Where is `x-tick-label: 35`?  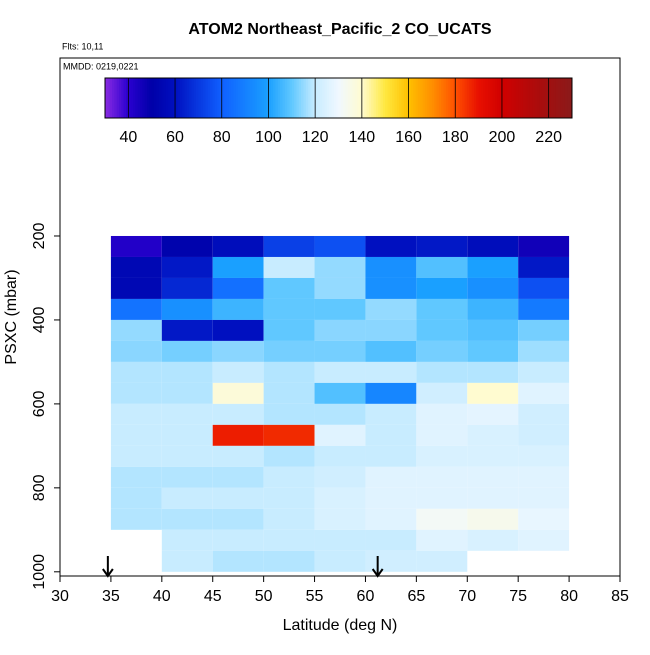
x-tick-label: 35 is located at coordinates (111, 596).